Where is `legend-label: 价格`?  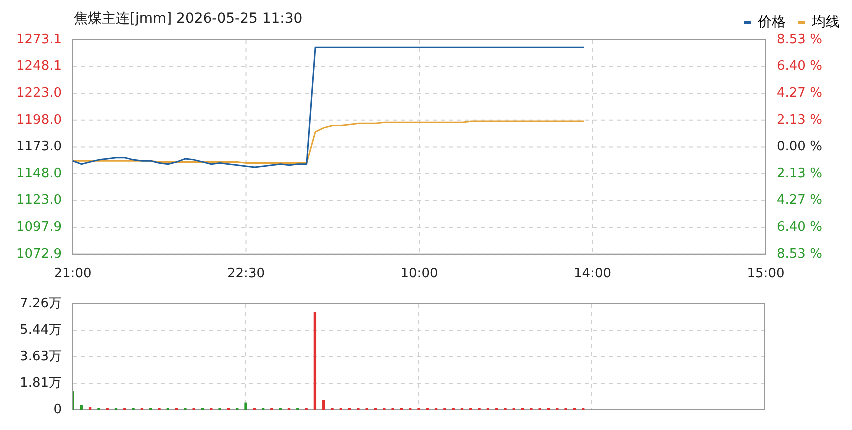
legend-label: 价格 is located at coordinates (771, 22).